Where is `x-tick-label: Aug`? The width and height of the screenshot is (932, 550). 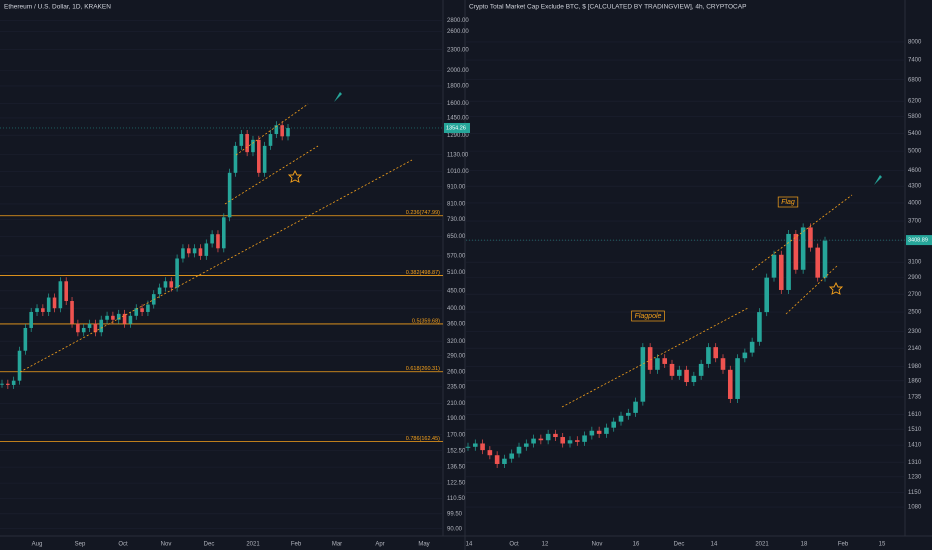 x-tick-label: Aug is located at coordinates (37, 545).